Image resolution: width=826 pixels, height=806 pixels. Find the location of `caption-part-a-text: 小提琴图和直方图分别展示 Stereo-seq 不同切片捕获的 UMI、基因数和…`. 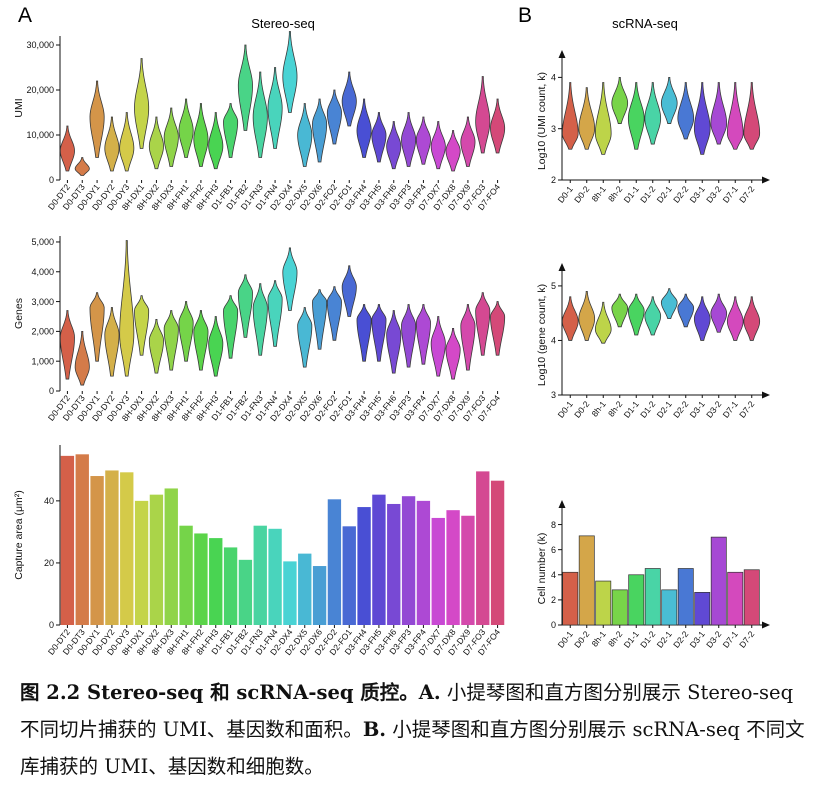

caption-part-a-text: 小提琴图和直方图分别展示 Stereo-seq 不同切片捕获的 UMI、基因数和… is located at coordinates (407, 711).